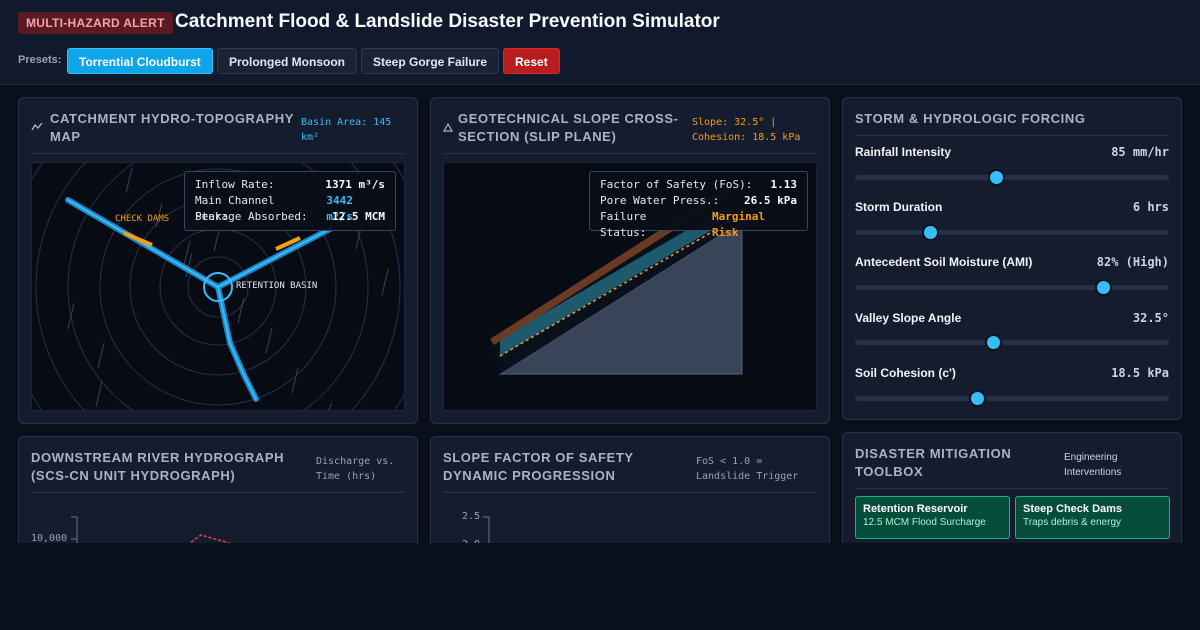 The height and width of the screenshot is (630, 1200). I want to click on soil-cohesion-slider, so click(1012, 398).